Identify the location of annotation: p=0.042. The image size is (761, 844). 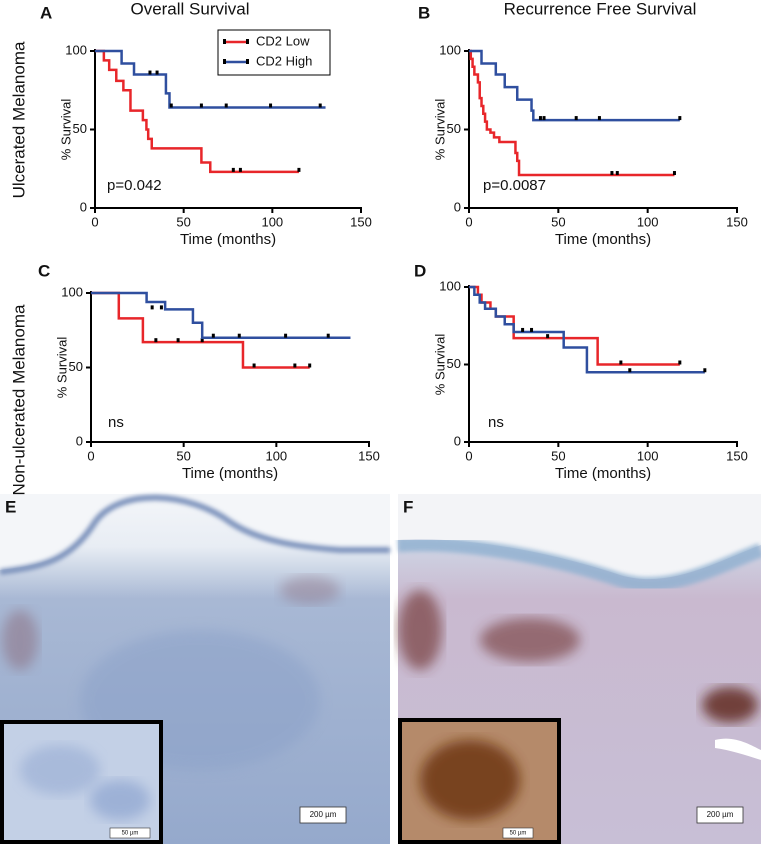
(134, 185).